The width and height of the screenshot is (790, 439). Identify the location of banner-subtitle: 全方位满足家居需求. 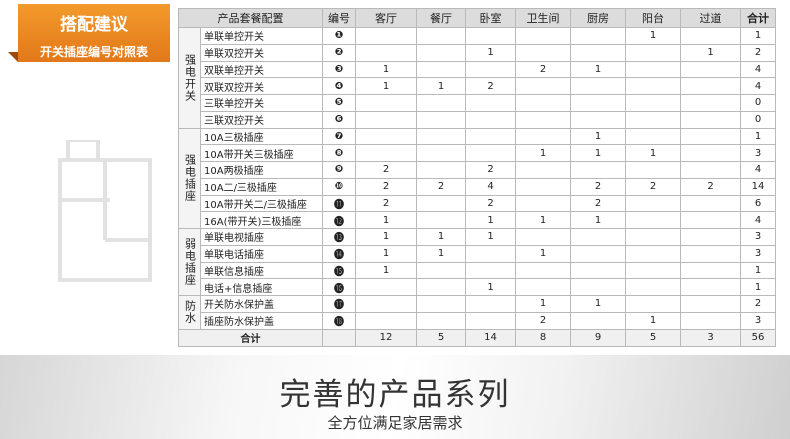
(395, 423).